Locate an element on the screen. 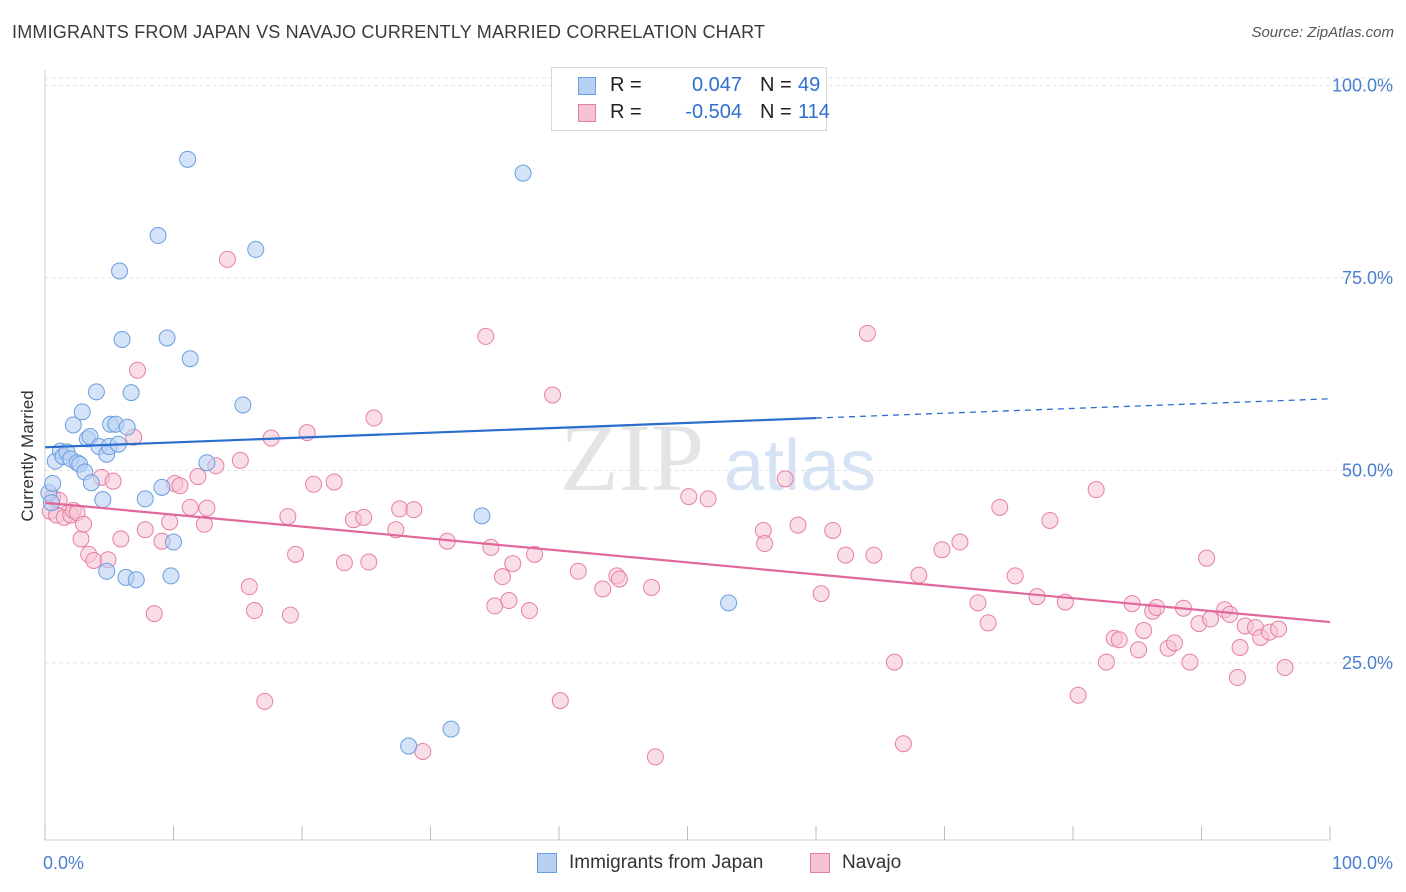  y-tick-label: 75.0% is located at coordinates (1367, 278).